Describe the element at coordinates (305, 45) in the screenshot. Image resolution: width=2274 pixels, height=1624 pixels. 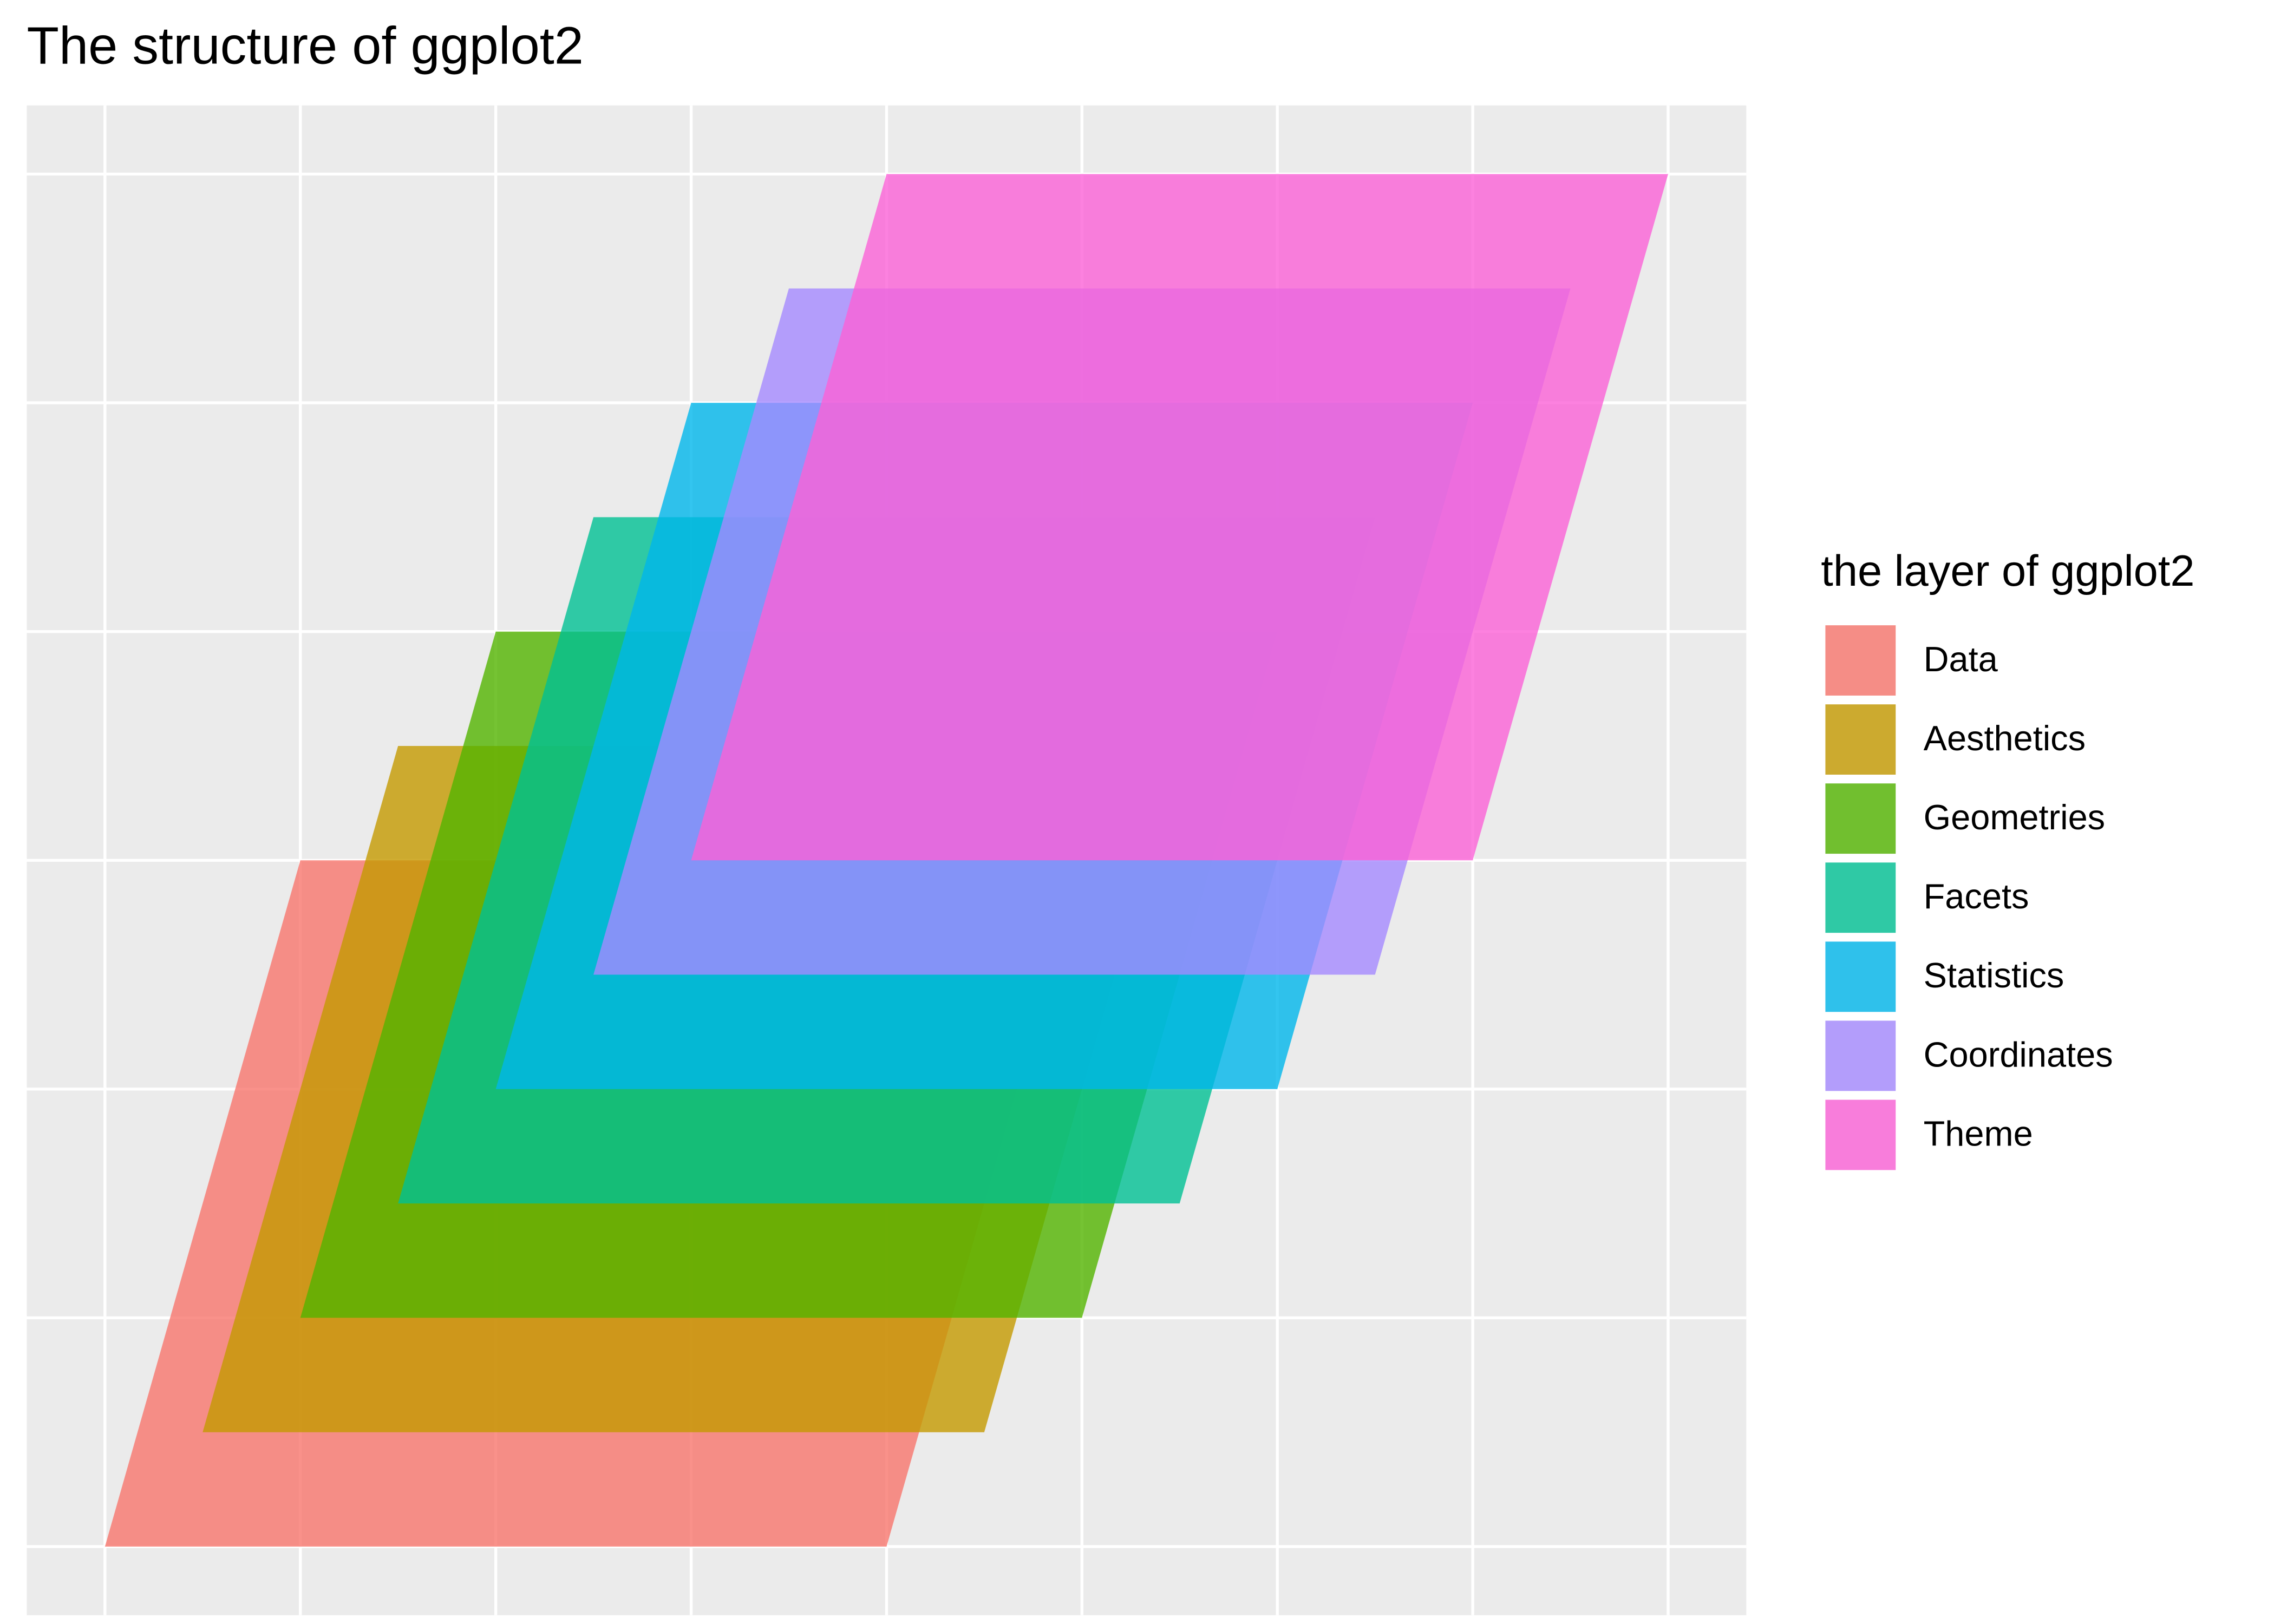
I see `chart-title: The structure of ggplot2` at that location.